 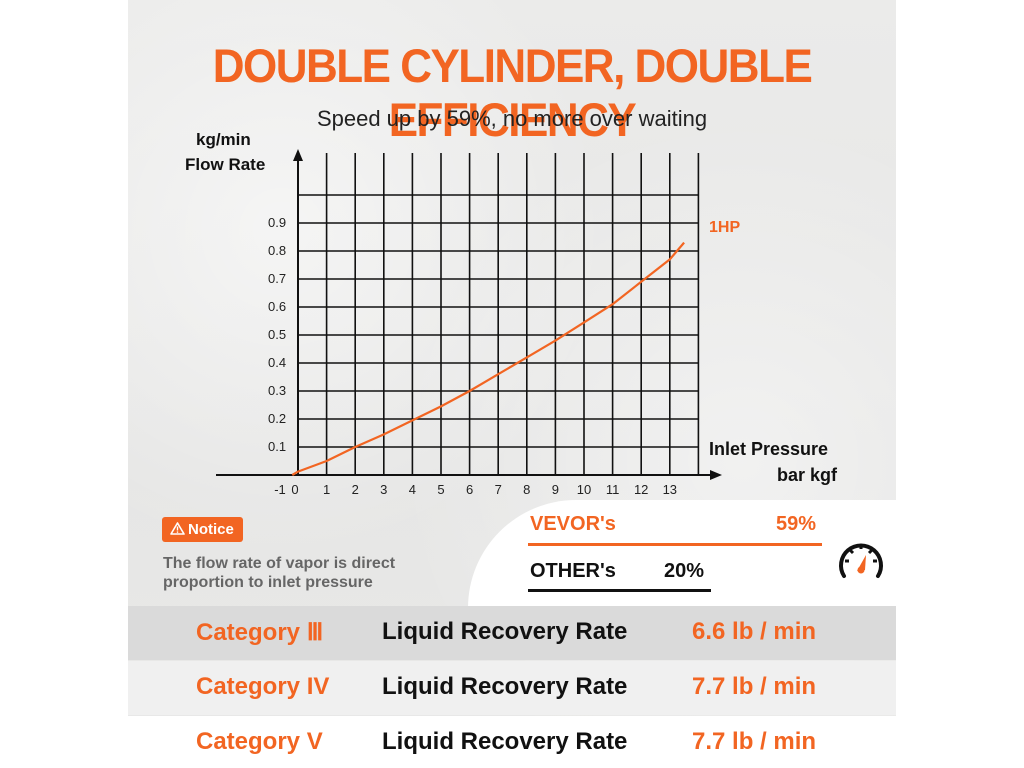 What do you see at coordinates (641, 489) in the screenshot?
I see `x-tick-label: 12` at bounding box center [641, 489].